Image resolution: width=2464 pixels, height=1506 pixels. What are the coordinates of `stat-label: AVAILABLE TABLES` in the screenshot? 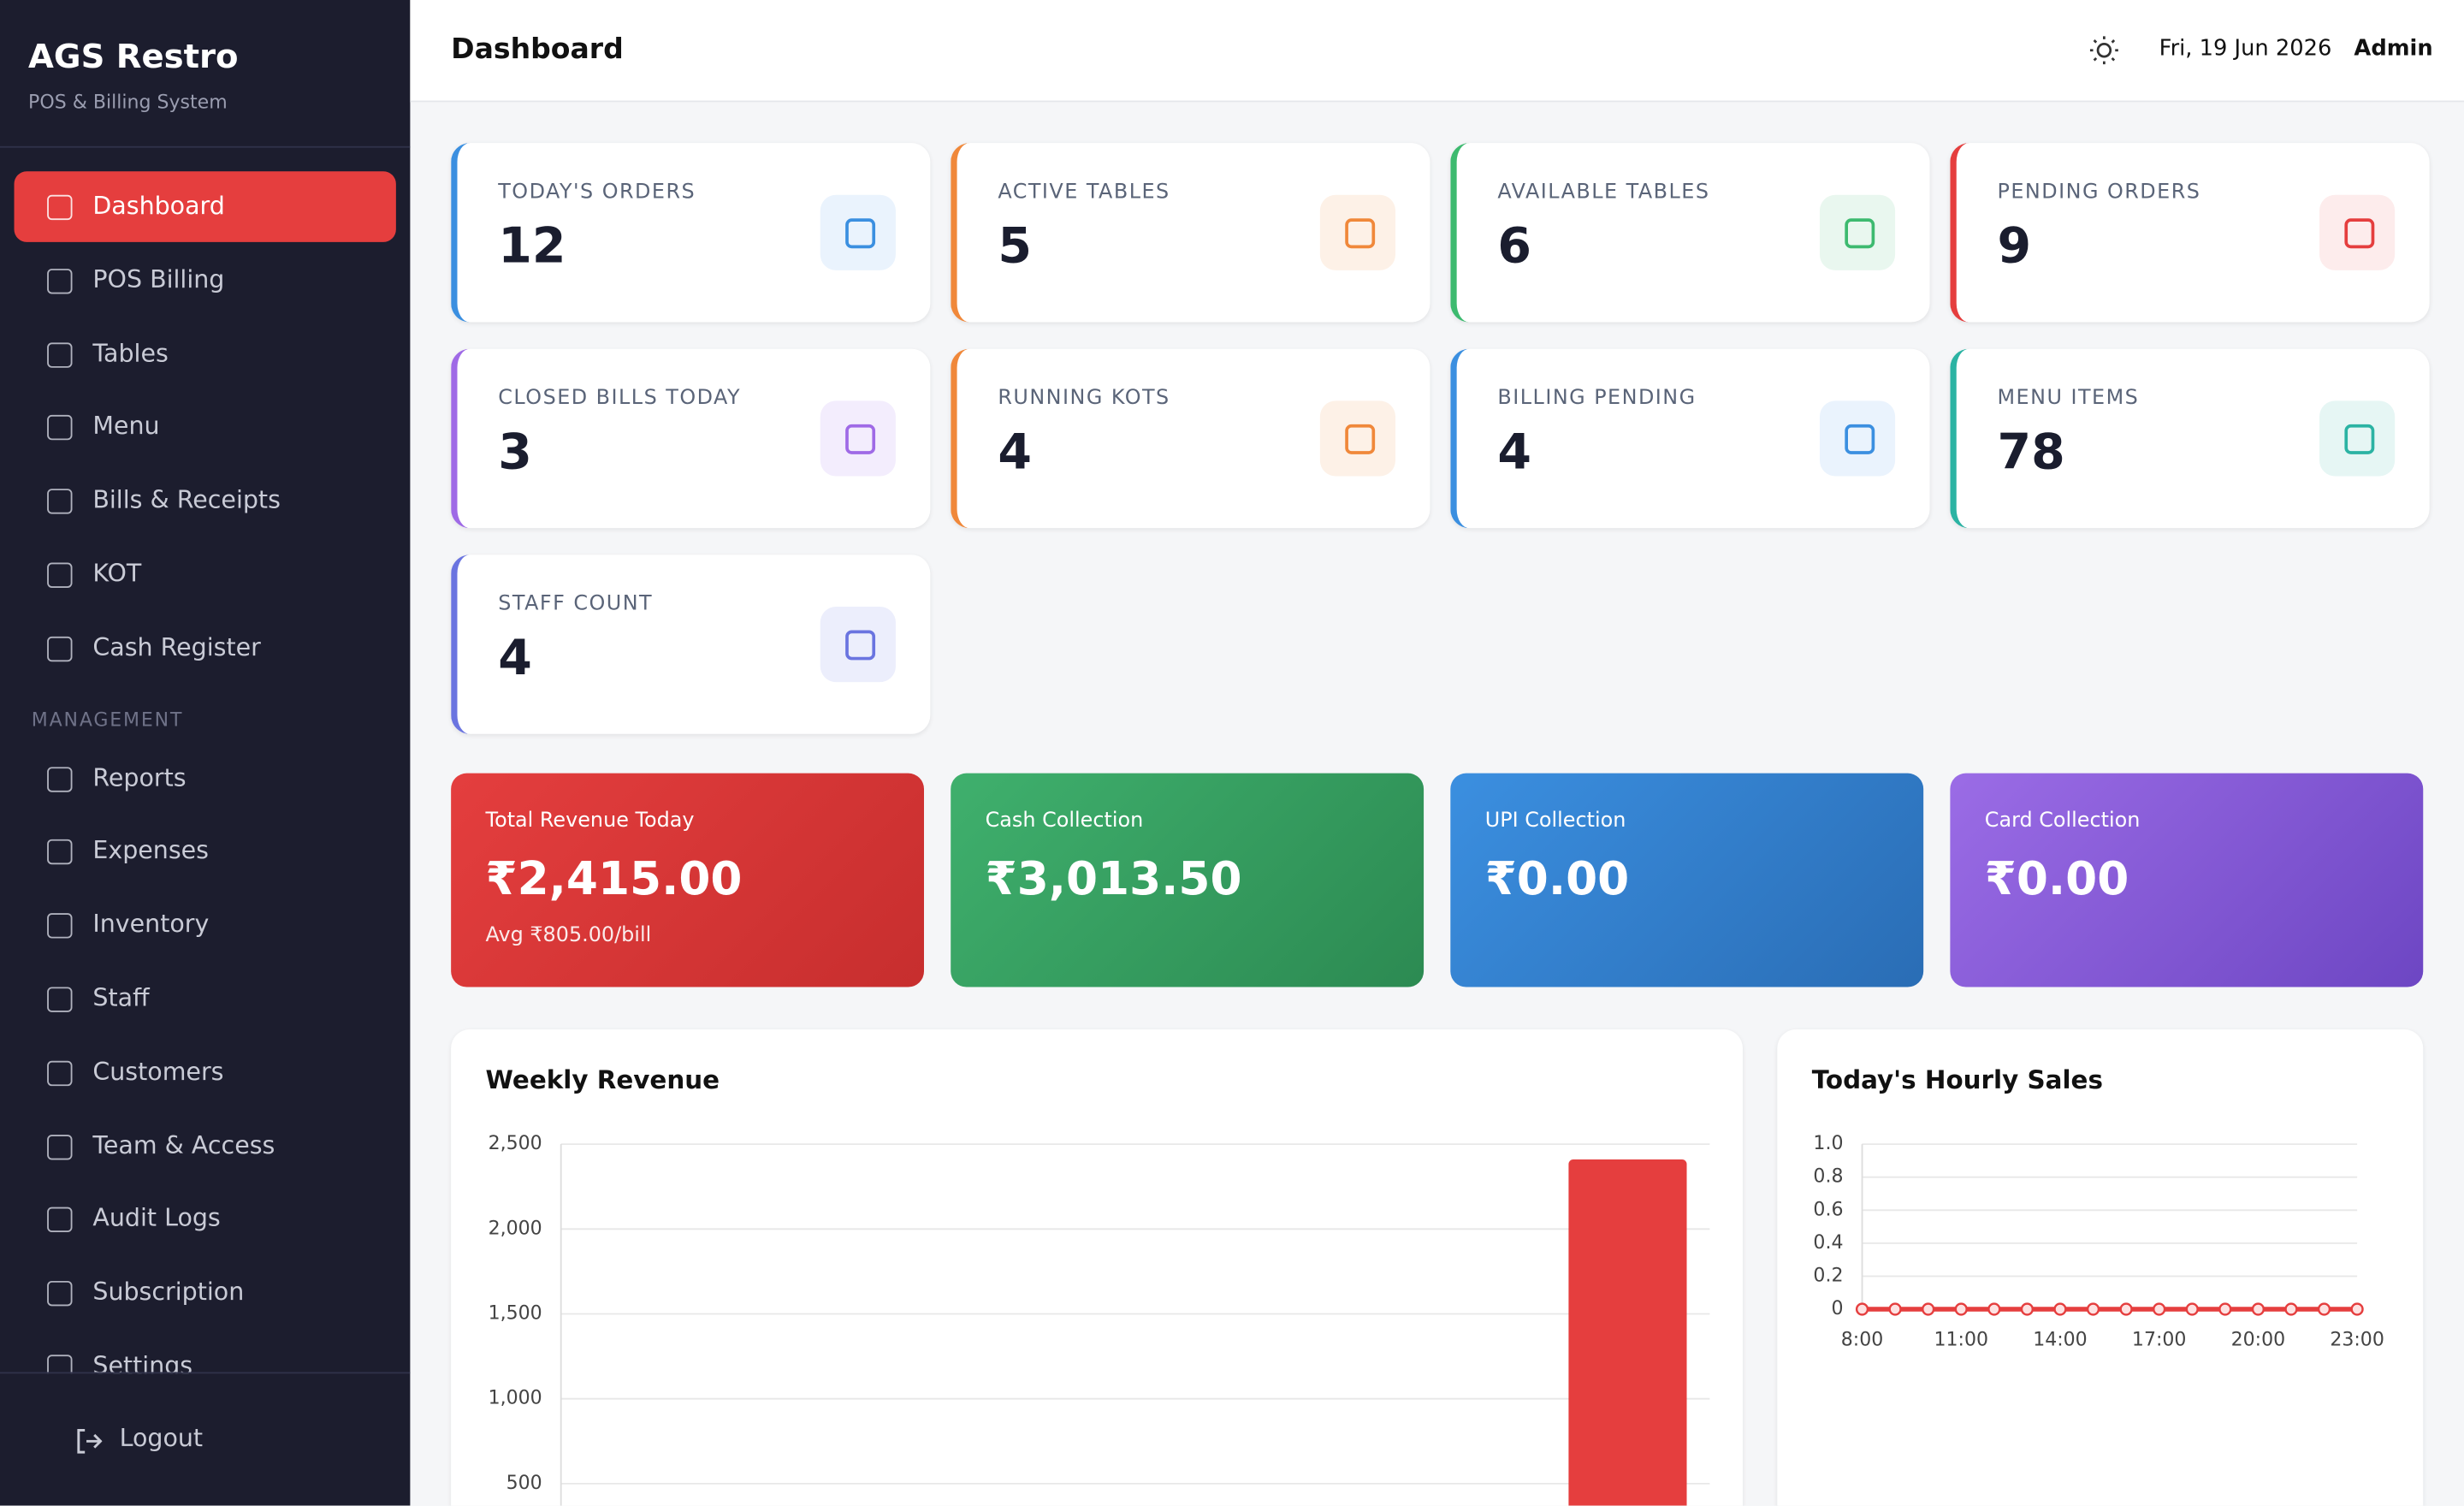 It's located at (1603, 193).